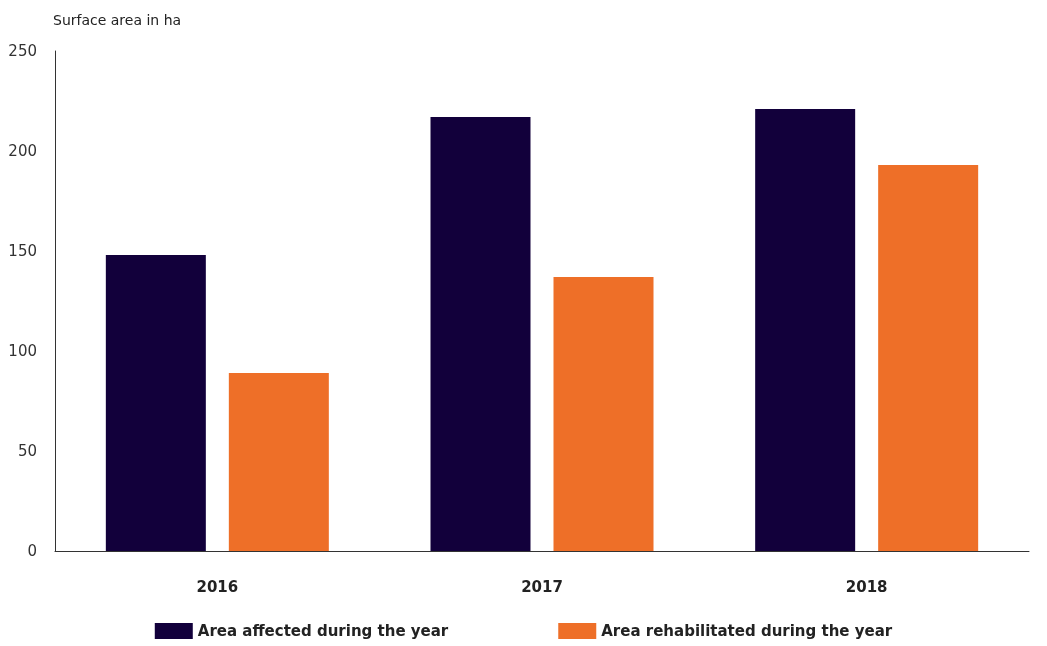 The image size is (1047, 646). I want to click on y-tick-label: 0, so click(32, 551).